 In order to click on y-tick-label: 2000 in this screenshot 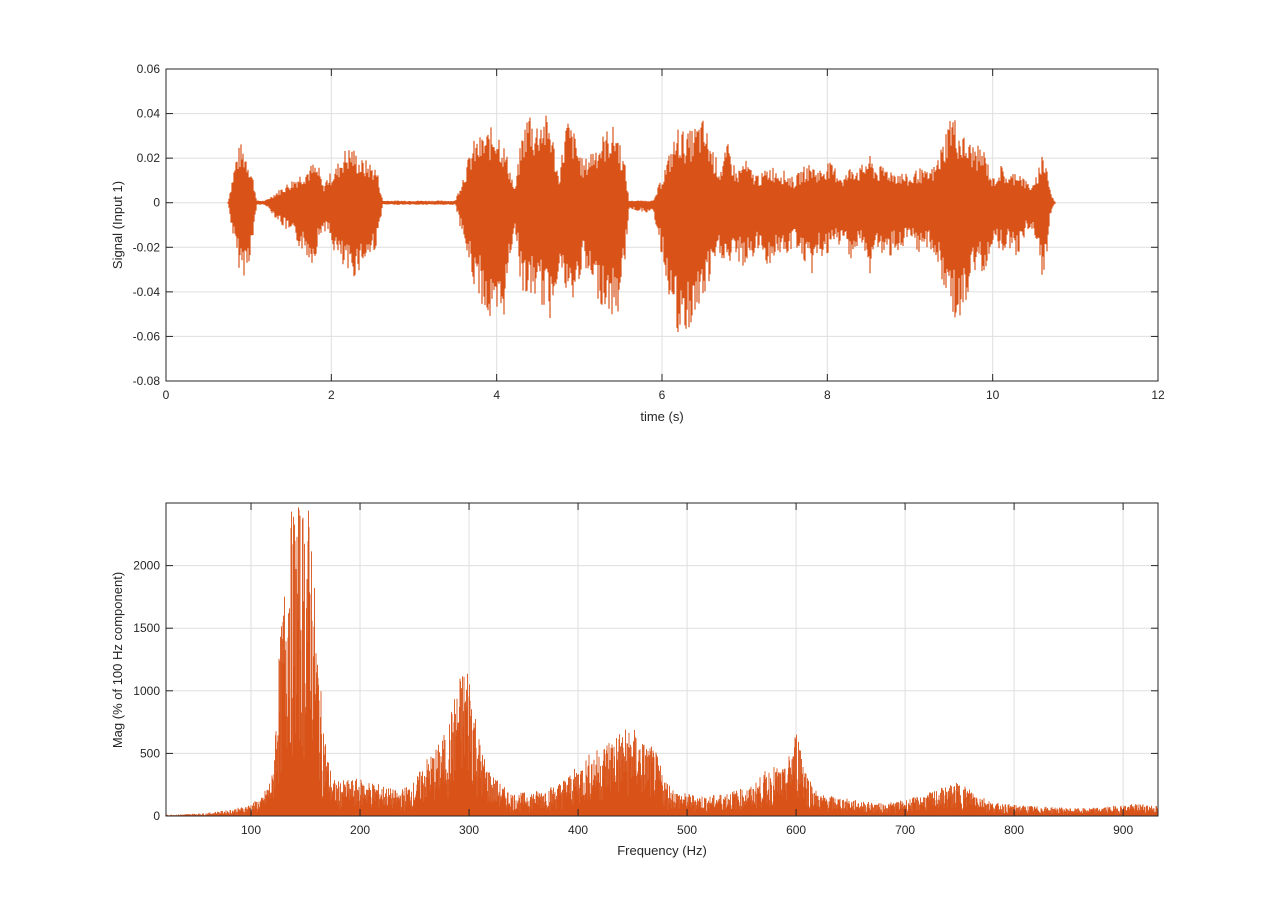, I will do `click(146, 566)`.